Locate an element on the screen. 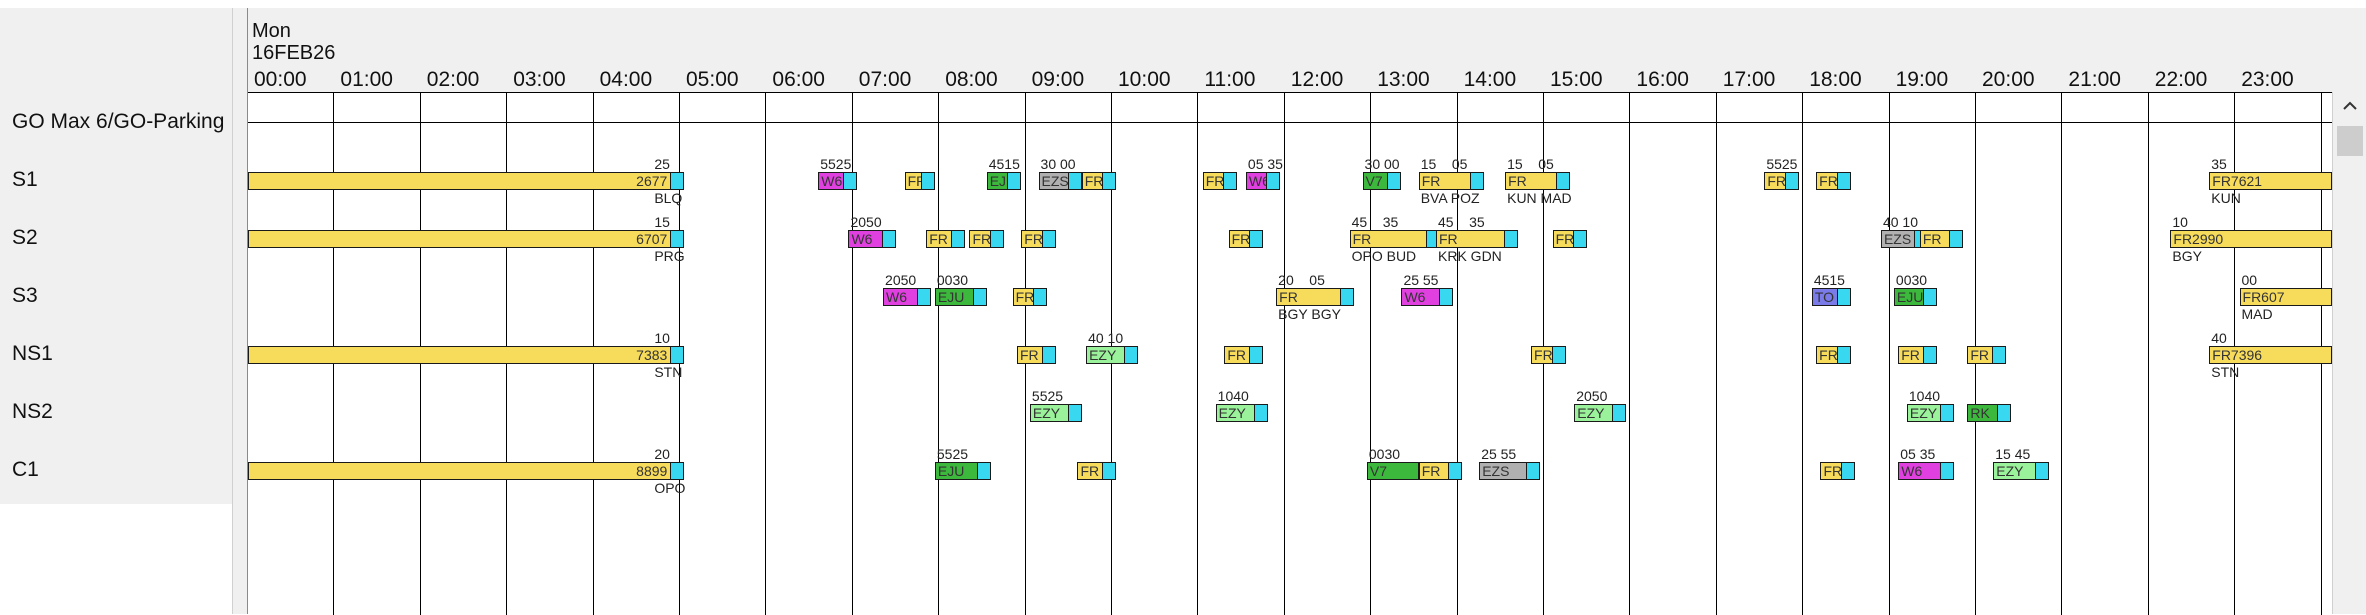  flight-bar: FR607 is located at coordinates (2285, 297).